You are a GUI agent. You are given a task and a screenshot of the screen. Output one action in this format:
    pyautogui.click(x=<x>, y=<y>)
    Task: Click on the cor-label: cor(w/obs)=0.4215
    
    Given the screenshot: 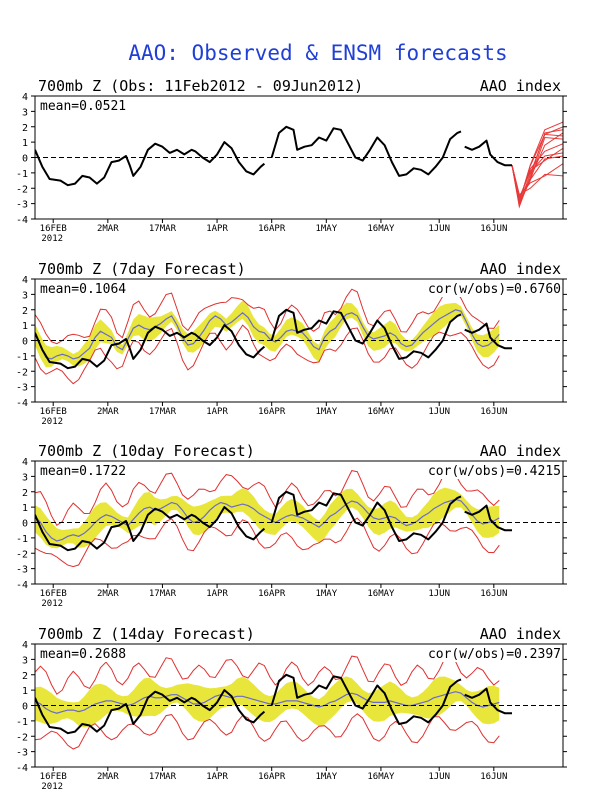 What is the action you would take?
    pyautogui.click(x=494, y=471)
    